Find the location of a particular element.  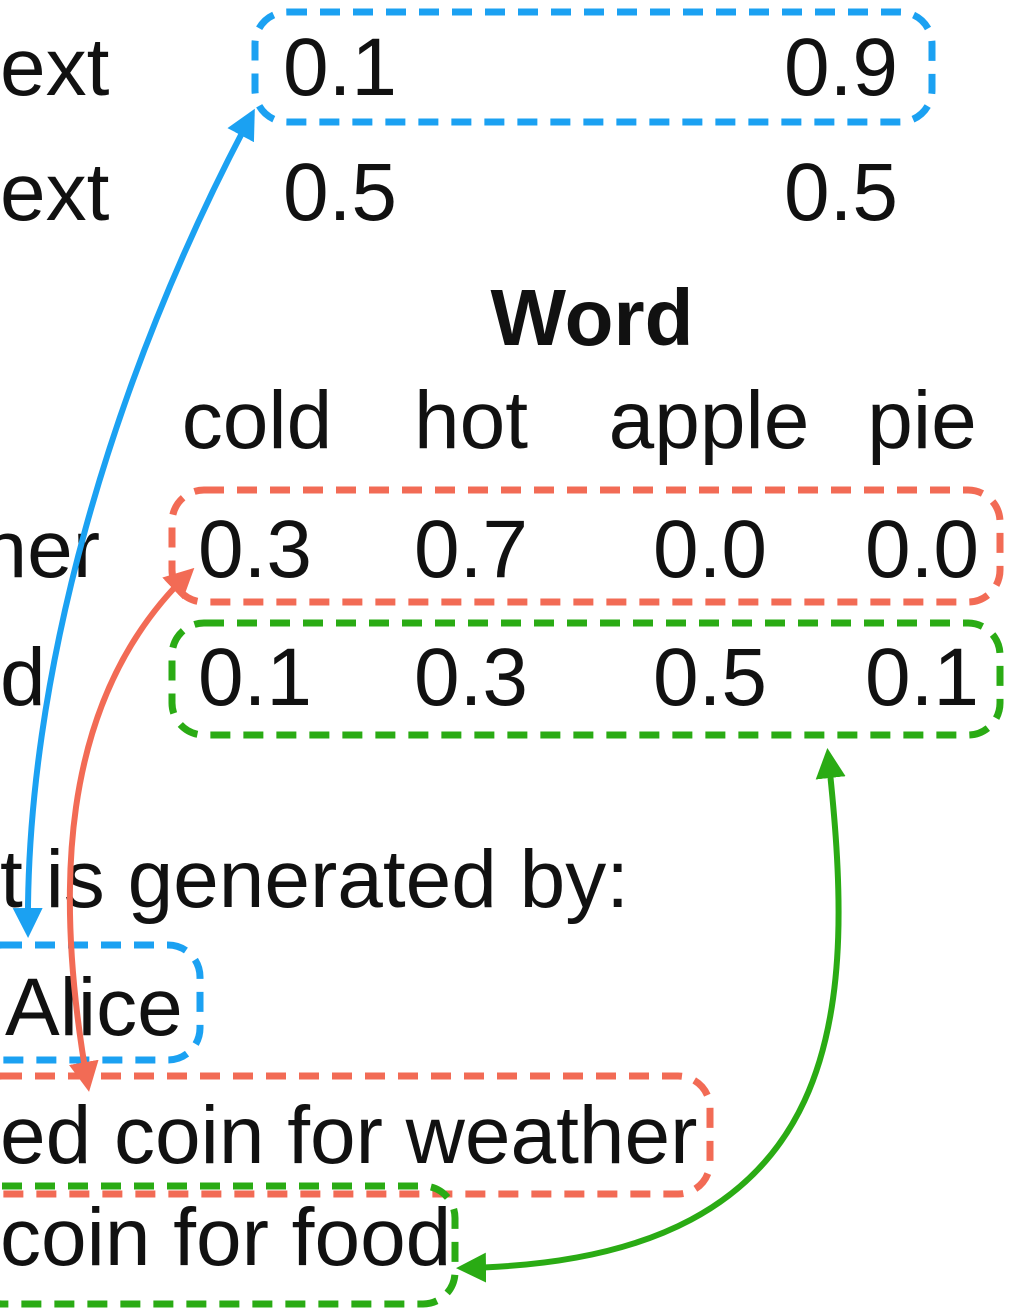

column-header: apple is located at coordinates (709, 420).